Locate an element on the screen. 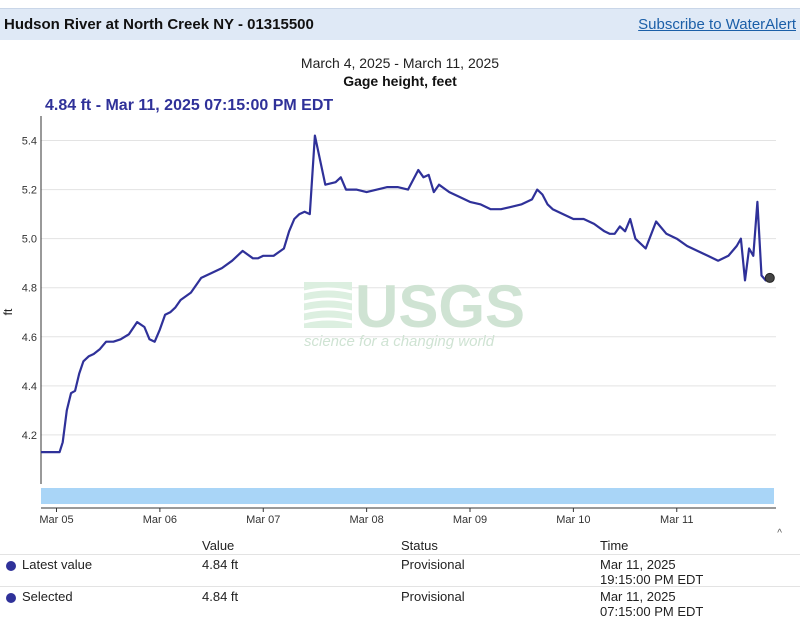  x-tick-label: Mar 07 is located at coordinates (263, 520).